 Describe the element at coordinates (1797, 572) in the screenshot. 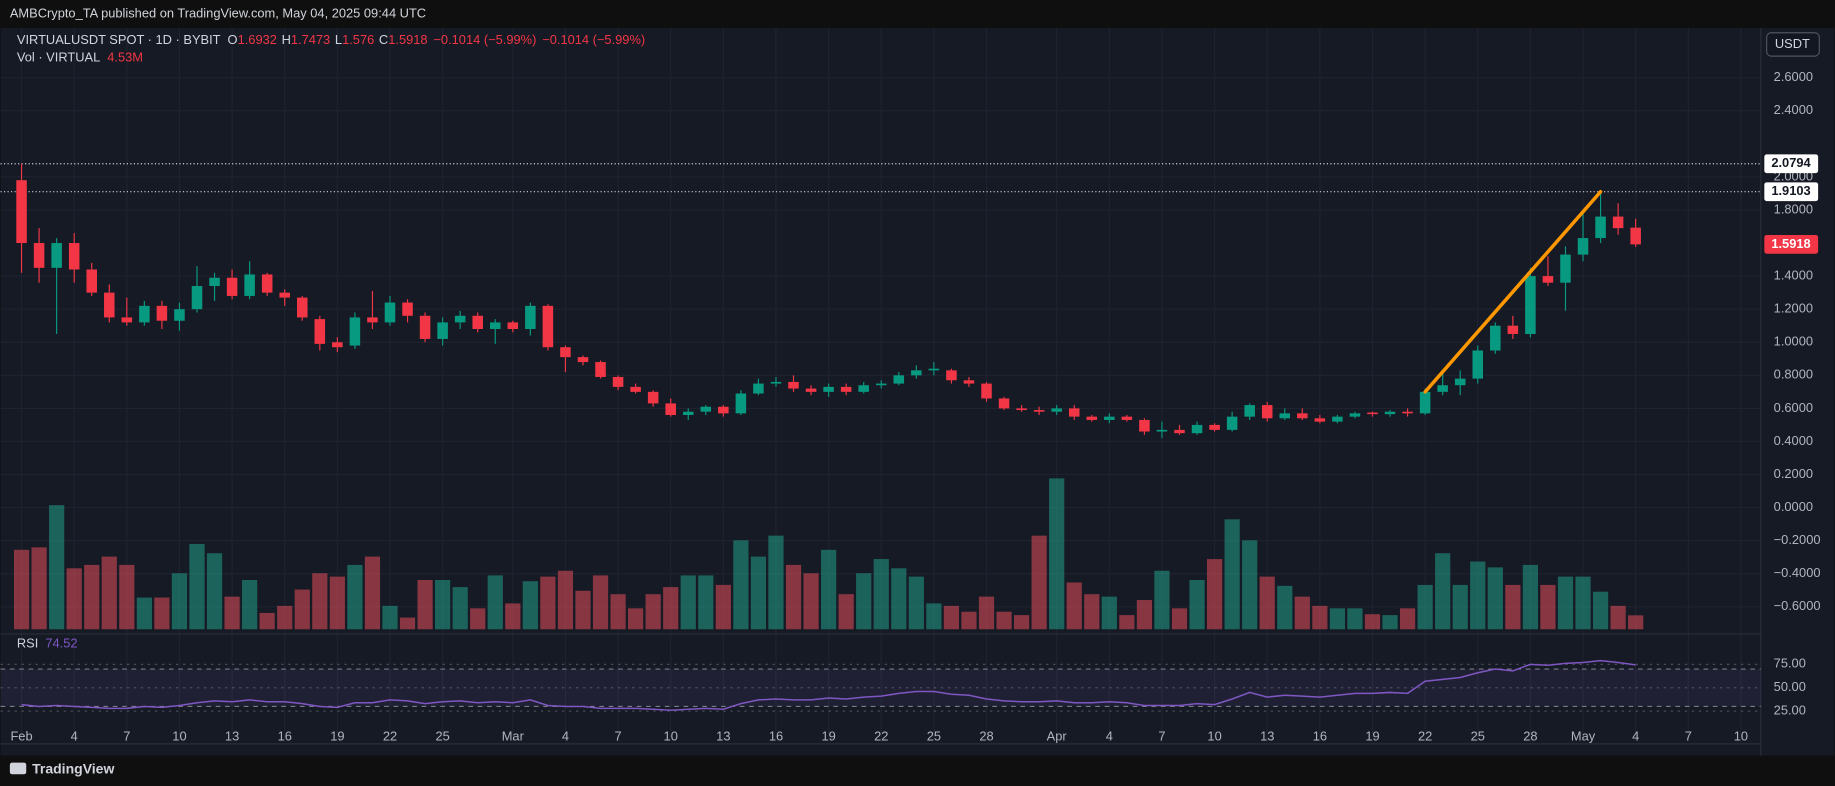

I see `y-tick-label: −0.4000` at that location.